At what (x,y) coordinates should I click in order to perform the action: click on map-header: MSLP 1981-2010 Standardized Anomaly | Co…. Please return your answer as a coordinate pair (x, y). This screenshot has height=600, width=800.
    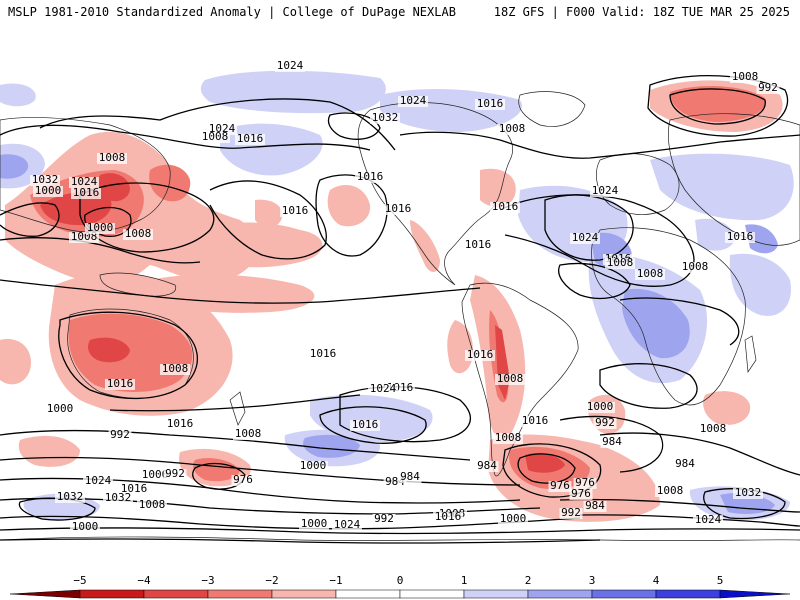
    Looking at the image, I should click on (400, 11).